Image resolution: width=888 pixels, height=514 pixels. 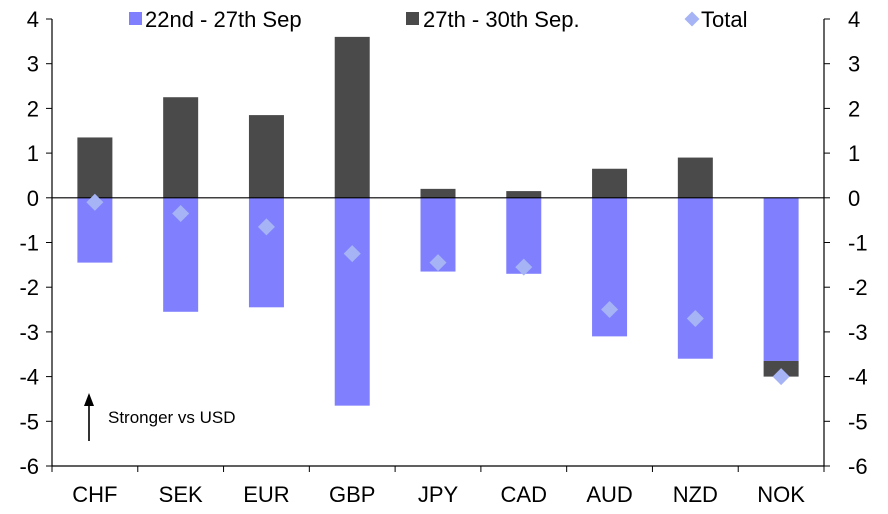 What do you see at coordinates (854, 108) in the screenshot?
I see `right-tick-label: 2` at bounding box center [854, 108].